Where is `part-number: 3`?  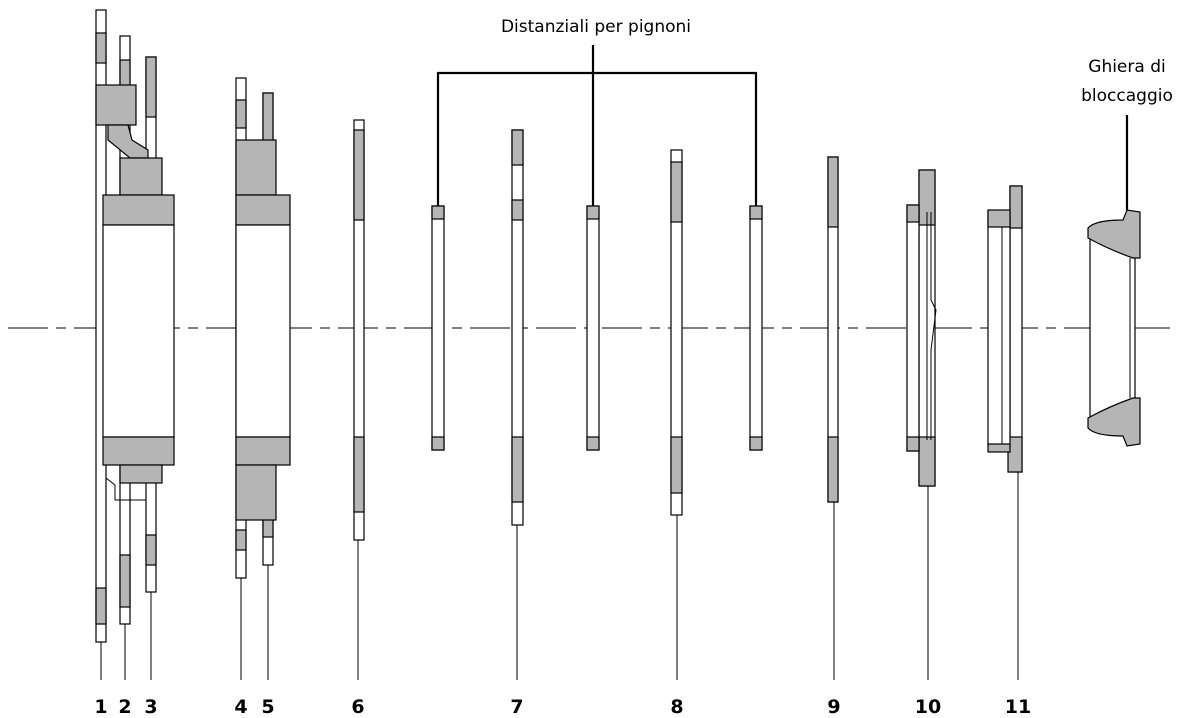 part-number: 3 is located at coordinates (150, 707).